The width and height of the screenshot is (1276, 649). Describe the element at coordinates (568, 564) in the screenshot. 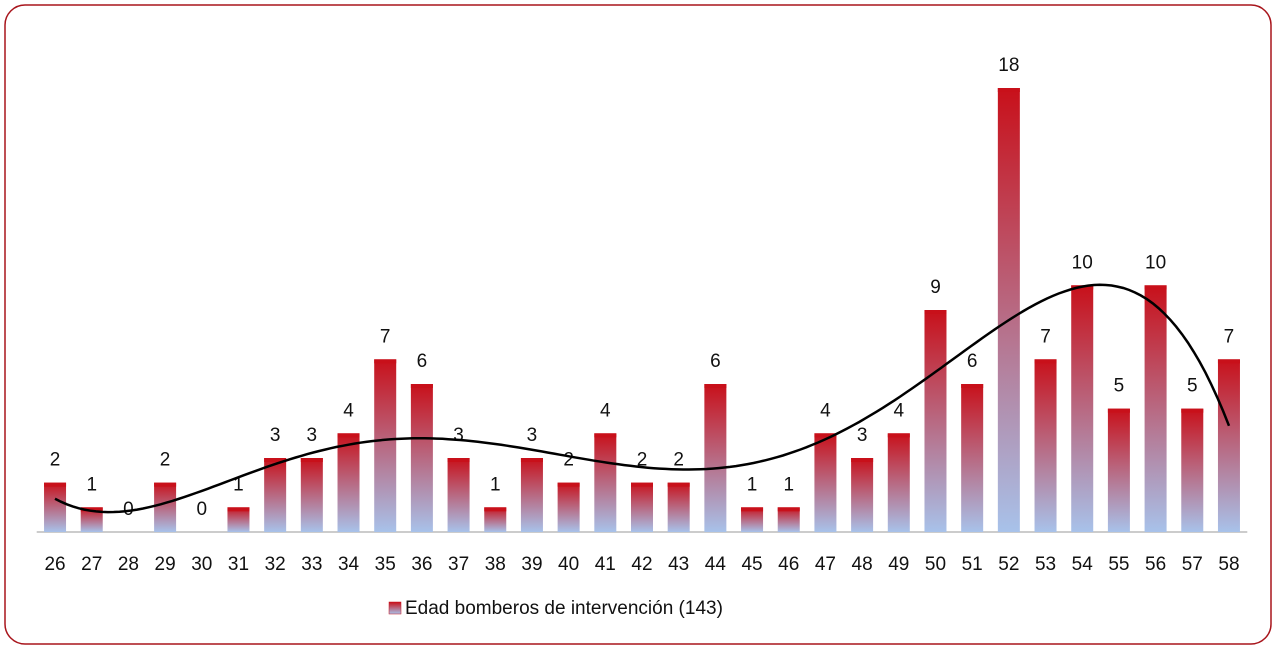

I see `x-tick-label: 40` at that location.